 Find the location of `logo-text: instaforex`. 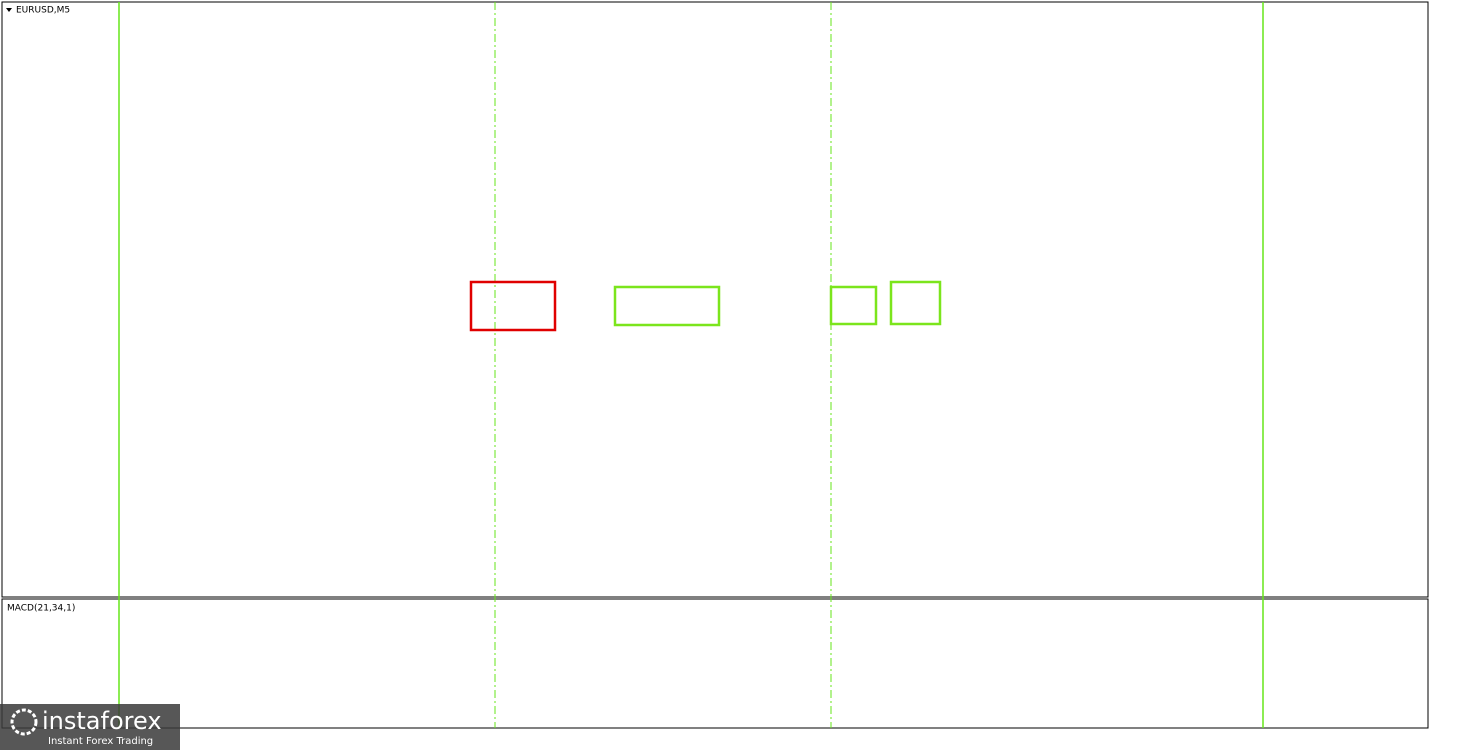

logo-text: instaforex is located at coordinates (102, 721).